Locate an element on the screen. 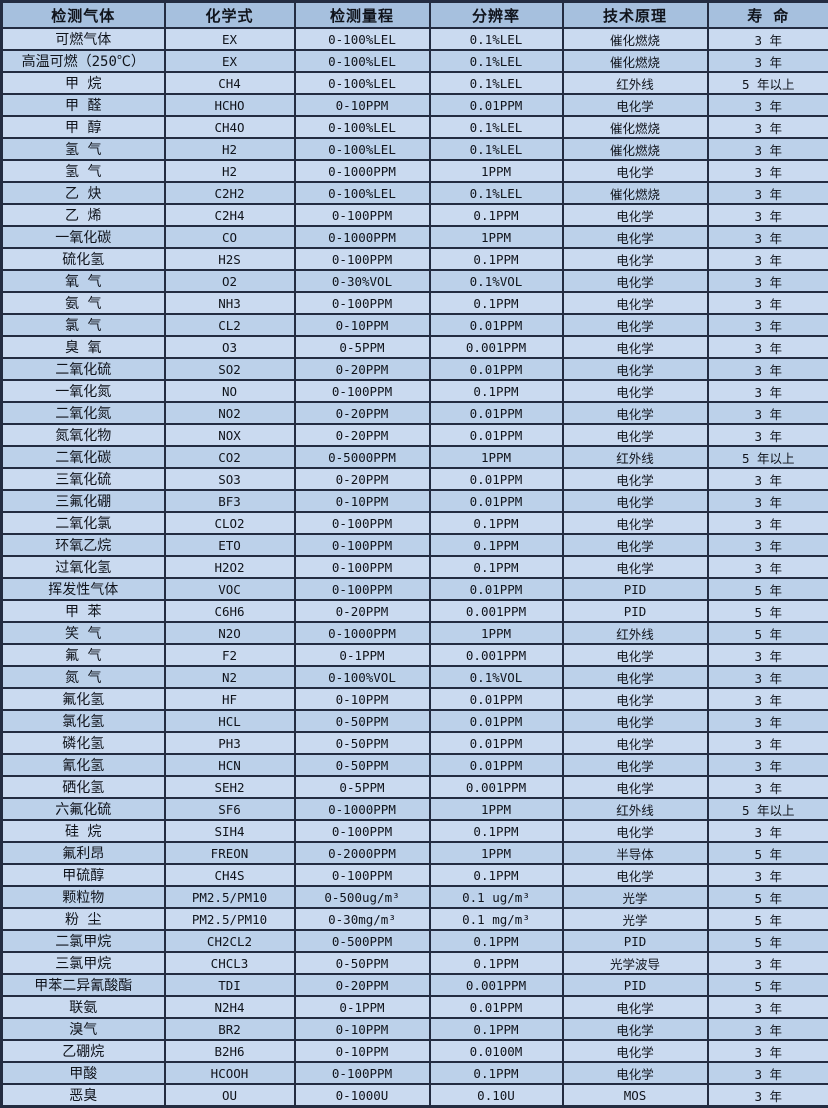  formula-cell: CO is located at coordinates (230, 237).